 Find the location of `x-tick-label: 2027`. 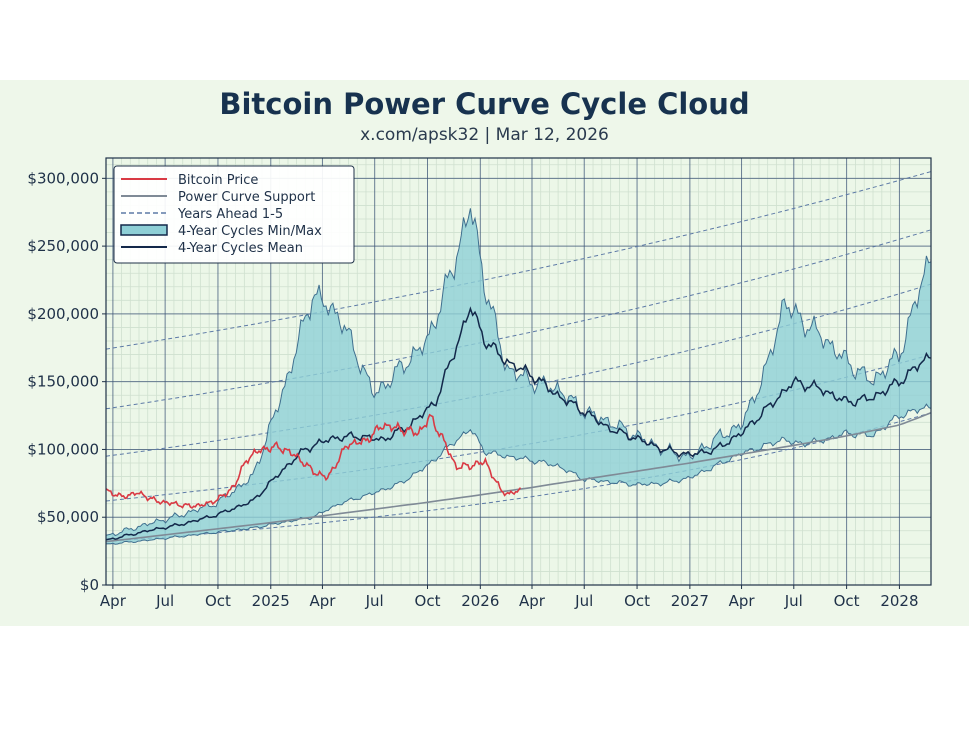

x-tick-label: 2027 is located at coordinates (690, 601).